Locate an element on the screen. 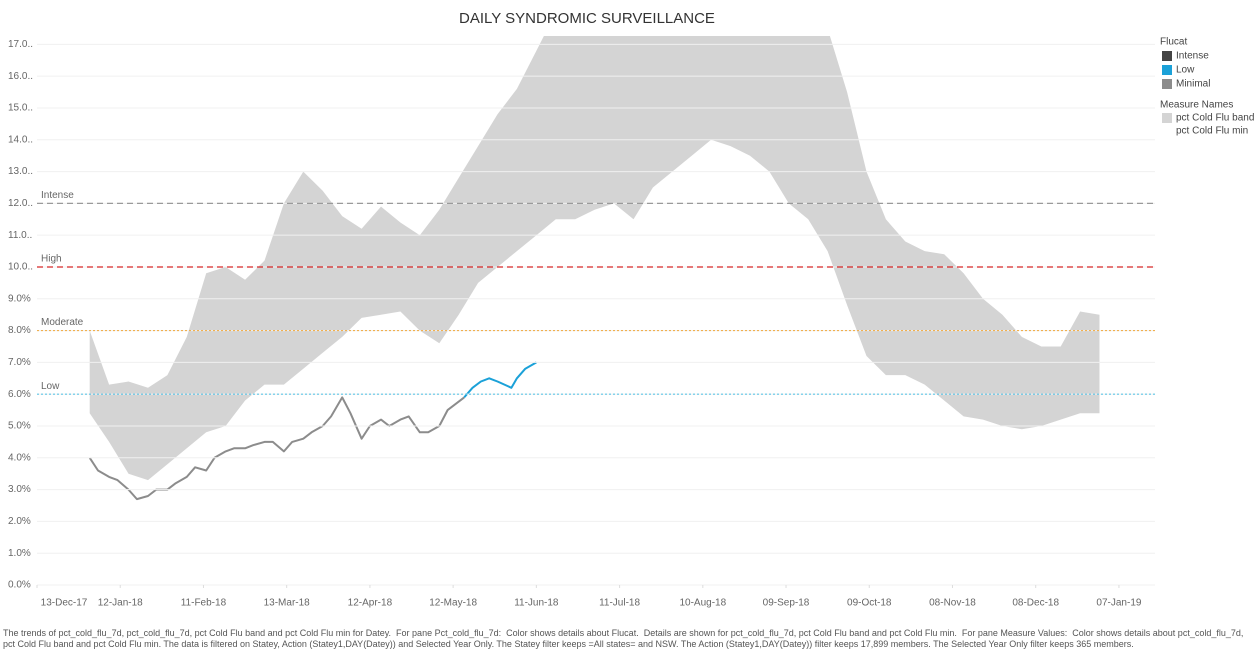 Image resolution: width=1255 pixels, height=662 pixels. x-tick-label: 07-Jan-19 is located at coordinates (1118, 603).